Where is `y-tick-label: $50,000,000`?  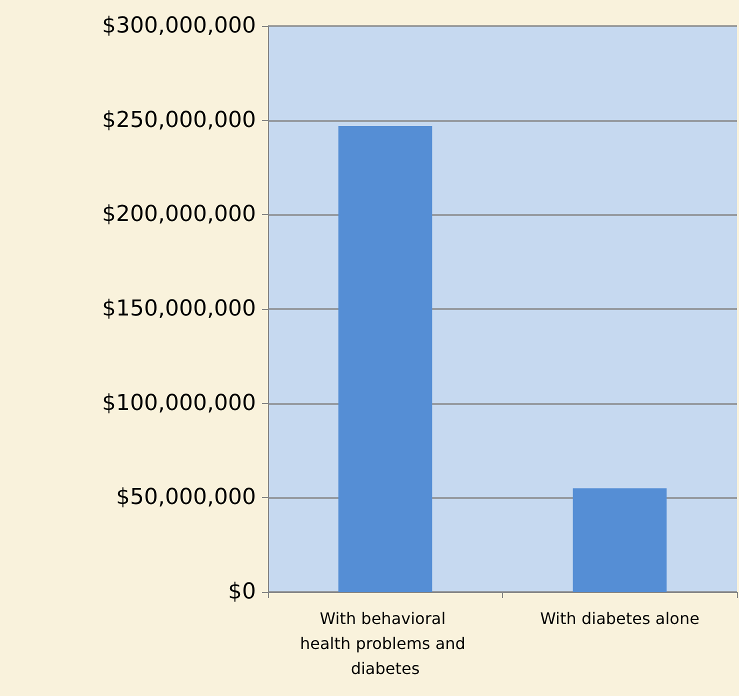
y-tick-label: $50,000,000 is located at coordinates (186, 497).